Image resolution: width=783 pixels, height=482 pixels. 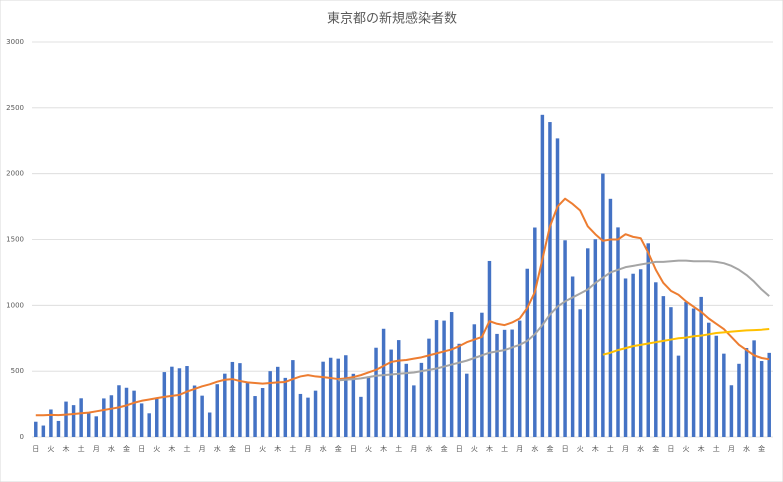 I want to click on line, so click(x=554, y=320).